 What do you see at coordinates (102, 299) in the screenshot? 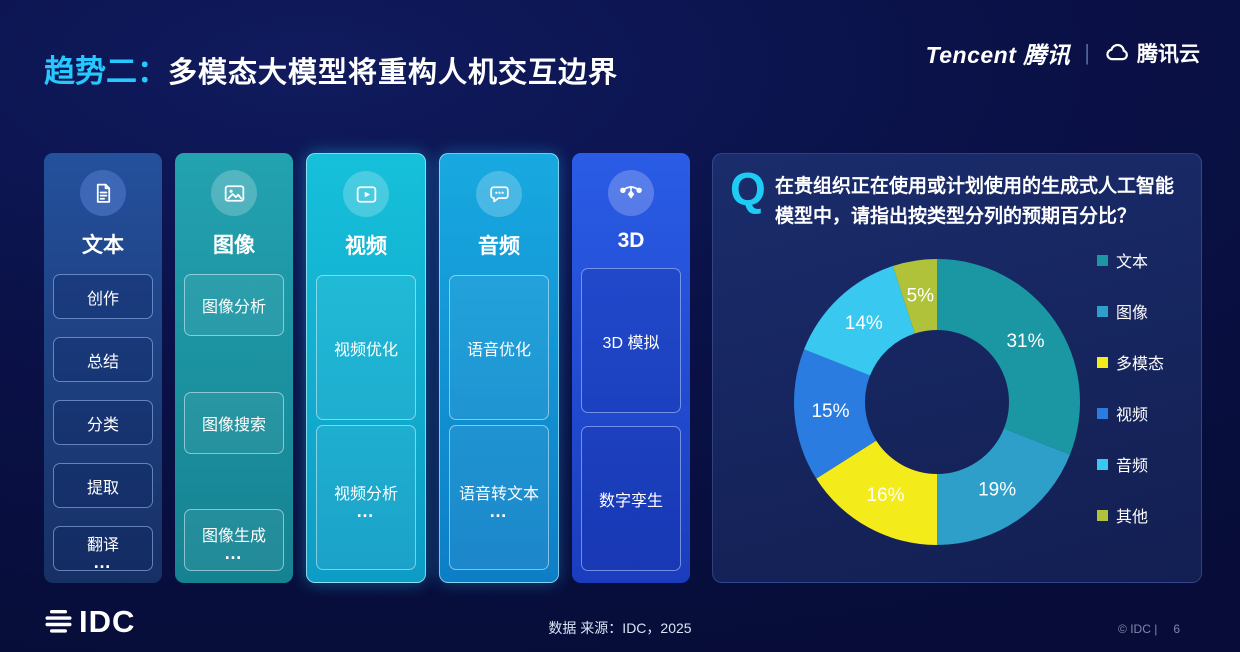
I see `capability-label: 创作` at bounding box center [102, 299].